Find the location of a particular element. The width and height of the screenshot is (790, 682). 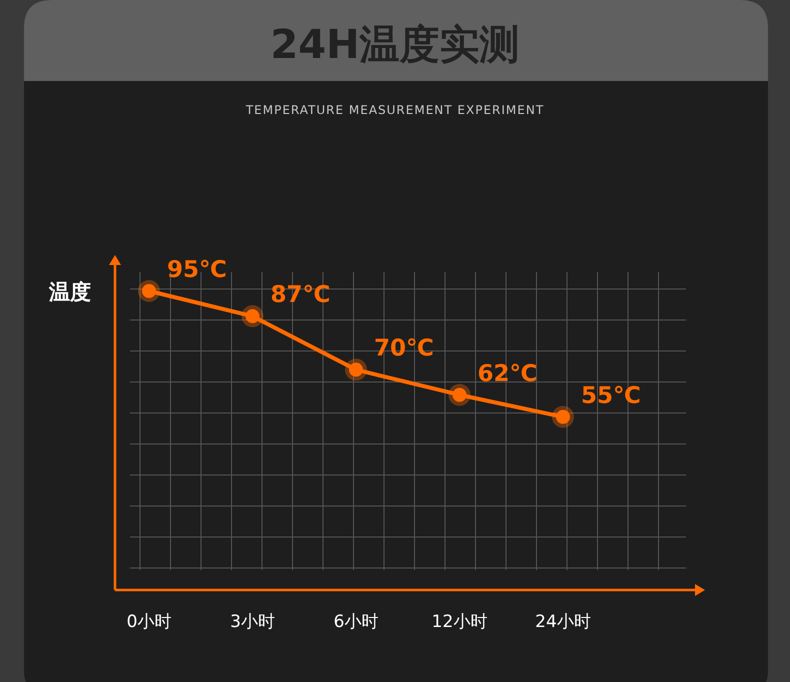

chart-title: 24H温度实测 is located at coordinates (395, 45).